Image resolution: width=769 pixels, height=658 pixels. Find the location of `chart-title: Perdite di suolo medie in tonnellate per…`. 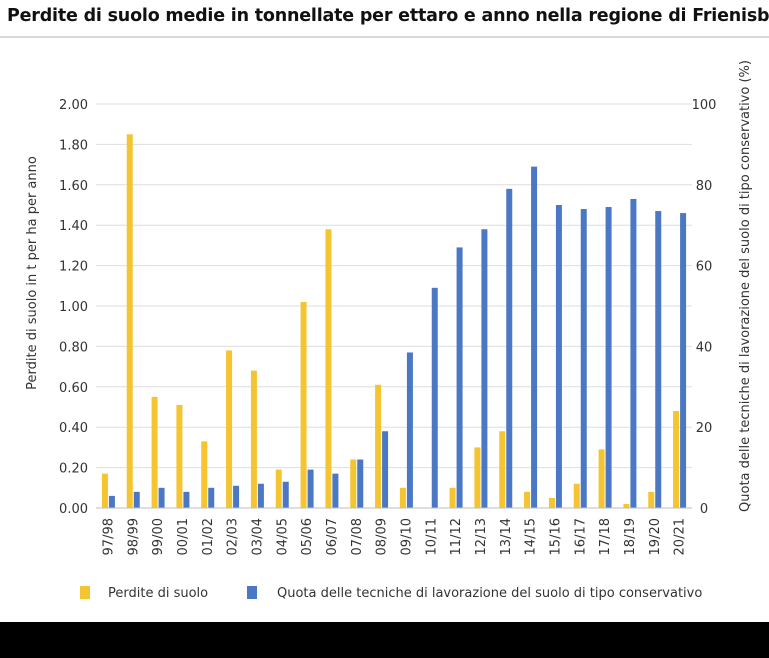

chart-title: Perdite di suolo medie in tonnellate per… is located at coordinates (388, 16).